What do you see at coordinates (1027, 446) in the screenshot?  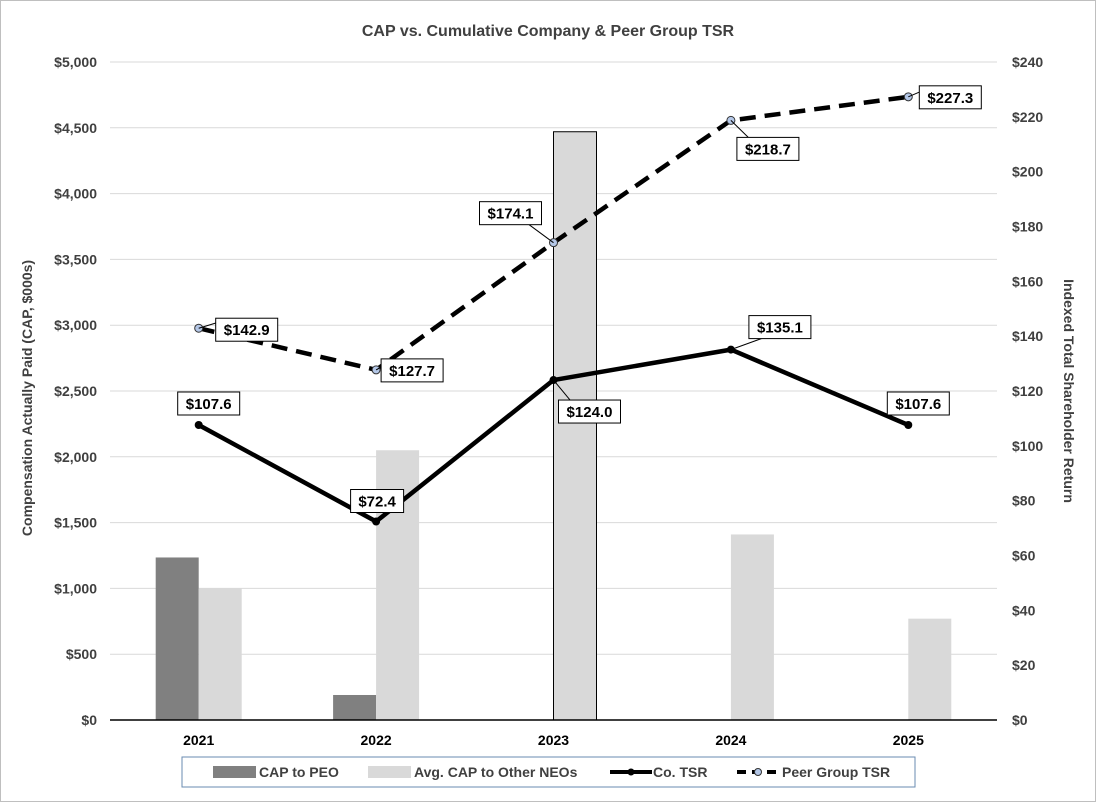 I see `y-right-tick-label: $100` at bounding box center [1027, 446].